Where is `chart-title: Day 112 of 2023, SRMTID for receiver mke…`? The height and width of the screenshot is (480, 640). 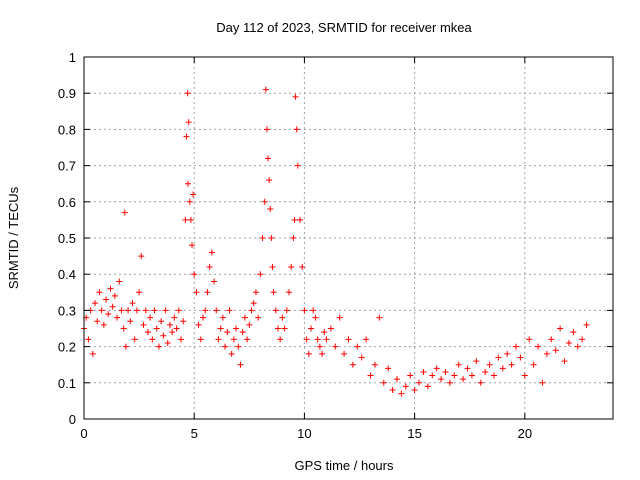
chart-title: Day 112 of 2023, SRMTID for receiver mke… is located at coordinates (344, 27).